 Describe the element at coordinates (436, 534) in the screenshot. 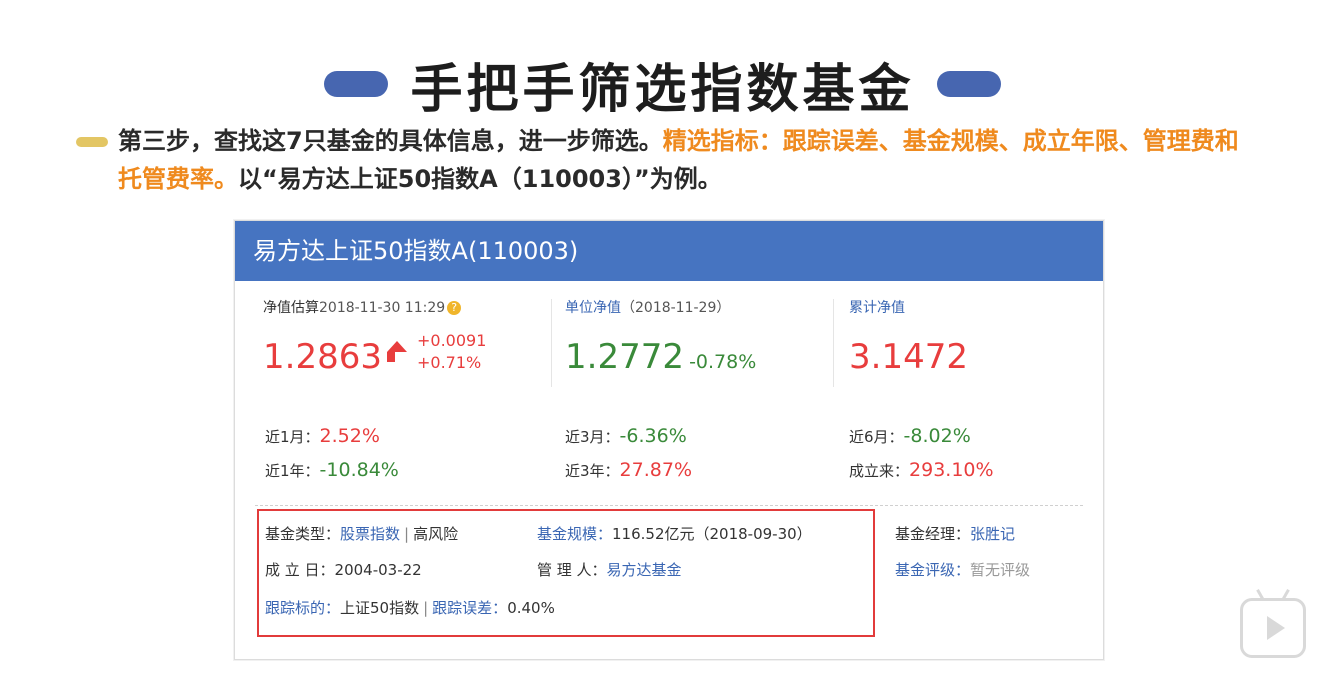

I see `risk-level: 高风险` at that location.